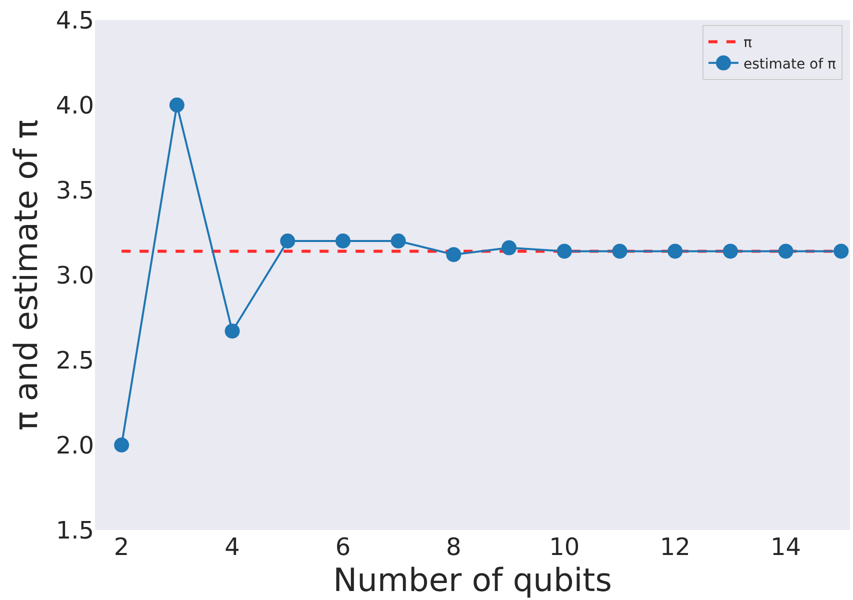 The image size is (853, 600). What do you see at coordinates (747, 43) in the screenshot?
I see `legend-label: π` at bounding box center [747, 43].